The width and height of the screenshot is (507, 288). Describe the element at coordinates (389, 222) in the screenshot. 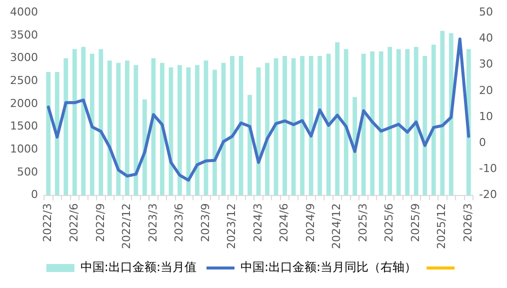

I see `x-tick-label: 2025/6` at that location.